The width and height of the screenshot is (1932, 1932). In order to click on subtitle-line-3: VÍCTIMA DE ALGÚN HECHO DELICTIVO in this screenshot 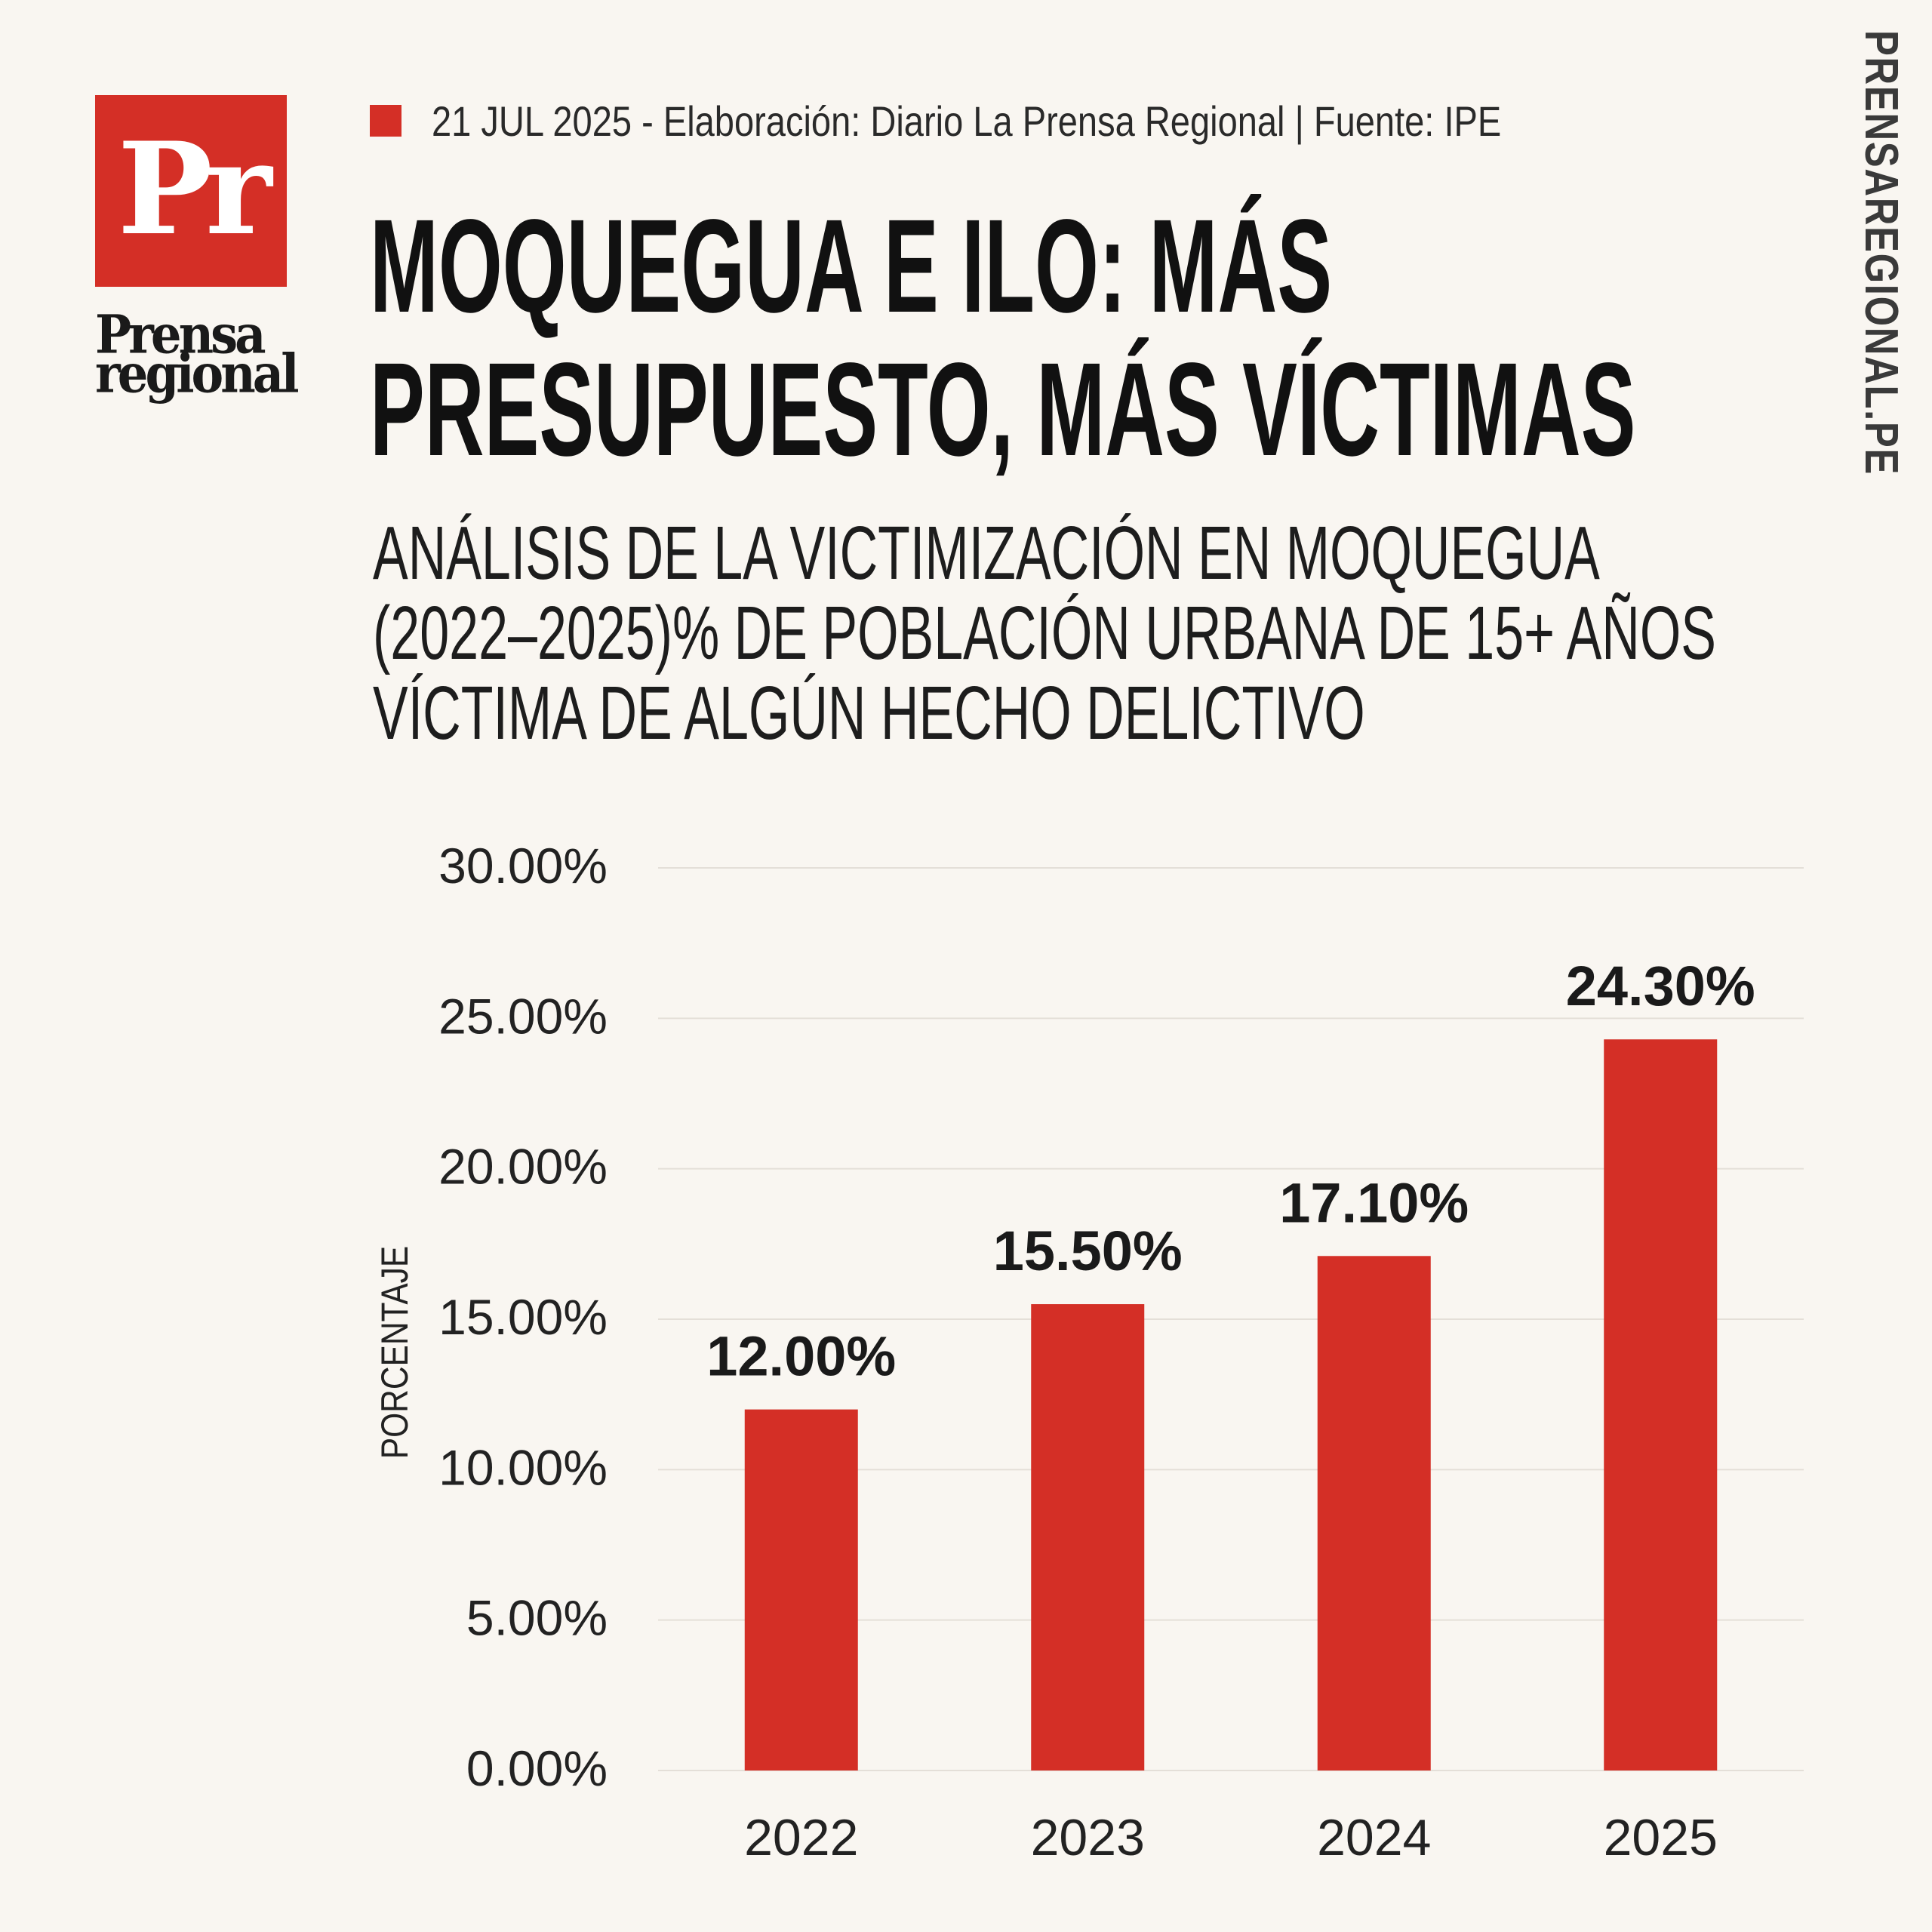, I will do `click(869, 713)`.